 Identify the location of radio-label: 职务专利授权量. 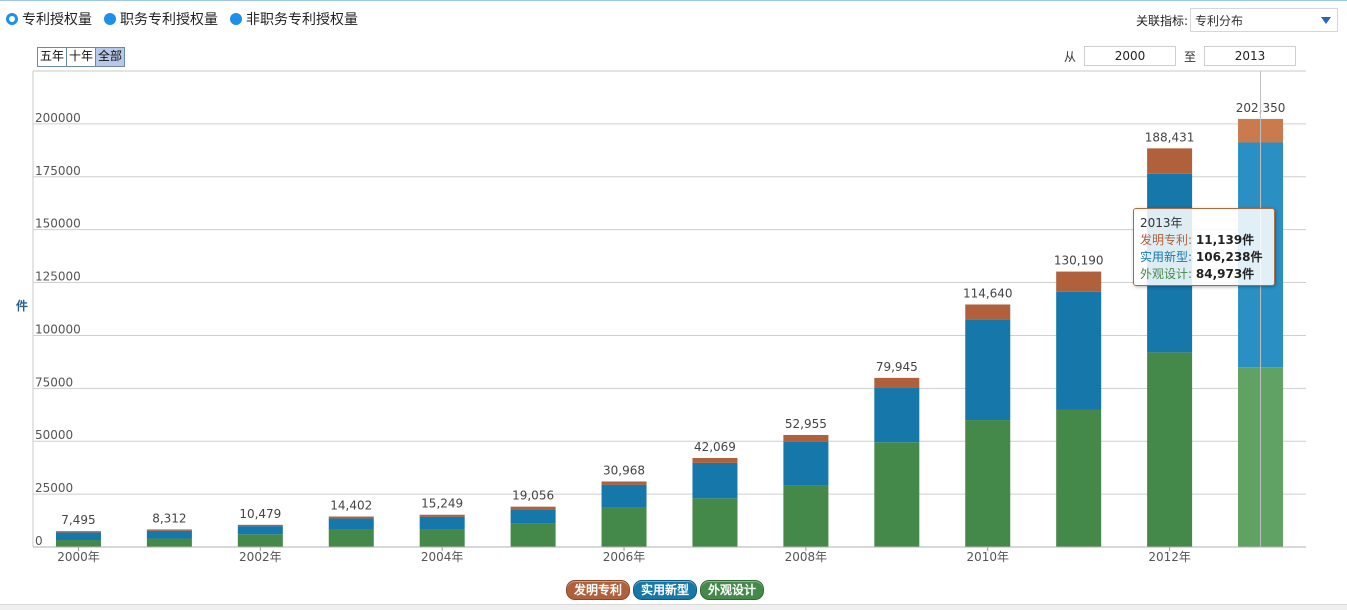
(169, 20).